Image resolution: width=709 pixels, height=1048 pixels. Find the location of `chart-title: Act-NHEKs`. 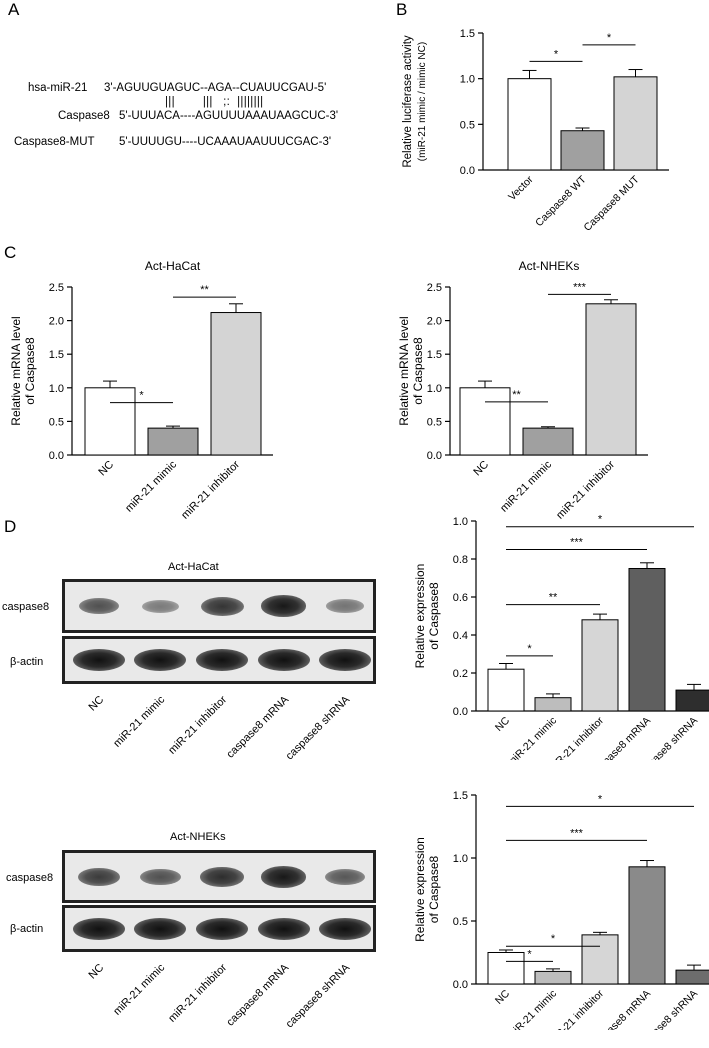

chart-title: Act-NHEKs is located at coordinates (549, 266).